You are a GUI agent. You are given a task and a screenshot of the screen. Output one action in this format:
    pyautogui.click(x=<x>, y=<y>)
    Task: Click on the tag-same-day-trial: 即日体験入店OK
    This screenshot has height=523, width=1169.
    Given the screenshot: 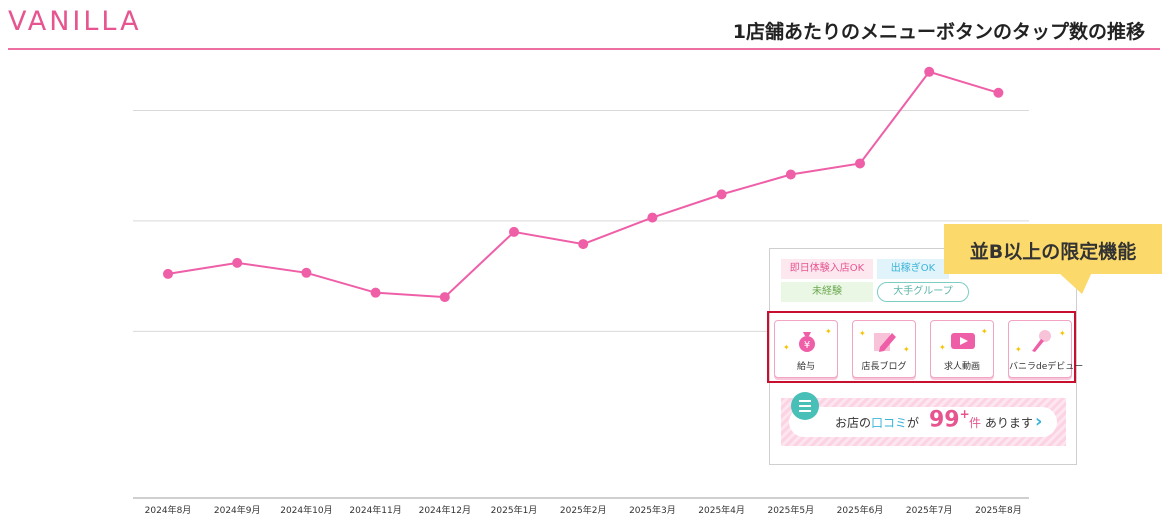 What is the action you would take?
    pyautogui.click(x=827, y=269)
    